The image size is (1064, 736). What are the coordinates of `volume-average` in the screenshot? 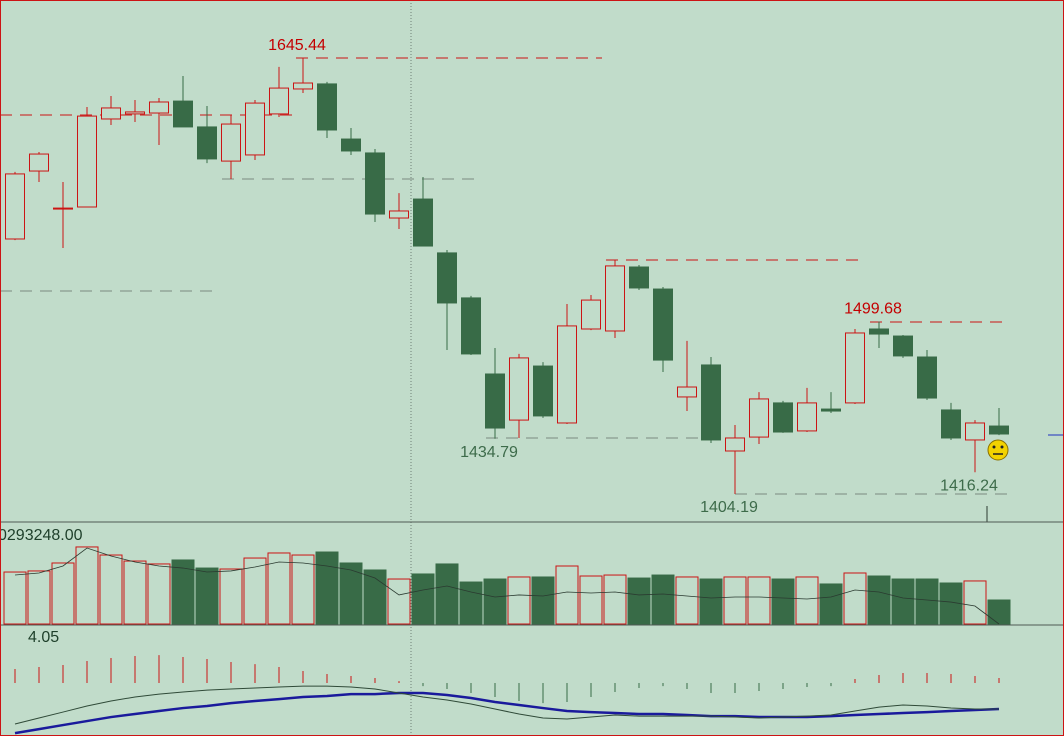 It's located at (507, 586).